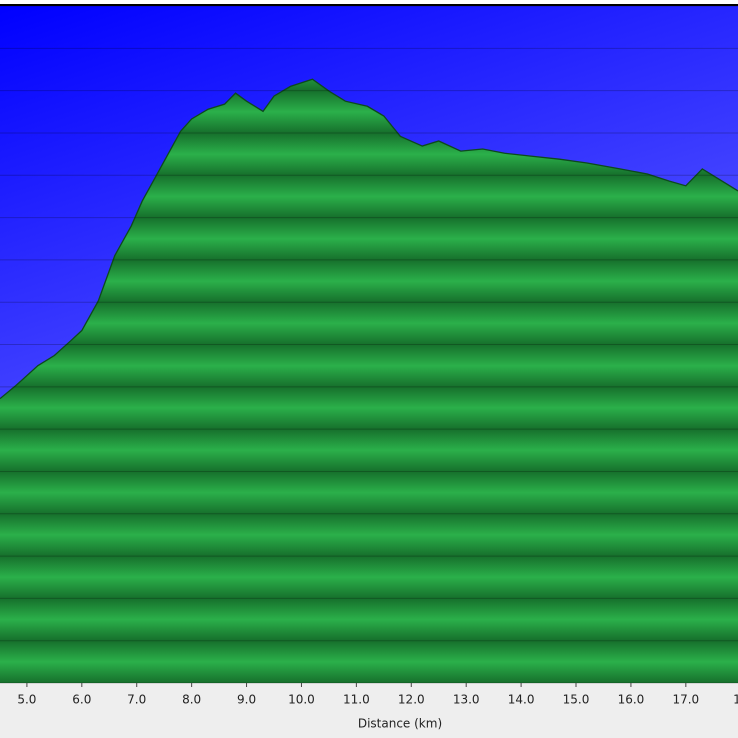 This screenshot has height=738, width=738. What do you see at coordinates (301, 700) in the screenshot?
I see `x-tick-label: 10.0` at bounding box center [301, 700].